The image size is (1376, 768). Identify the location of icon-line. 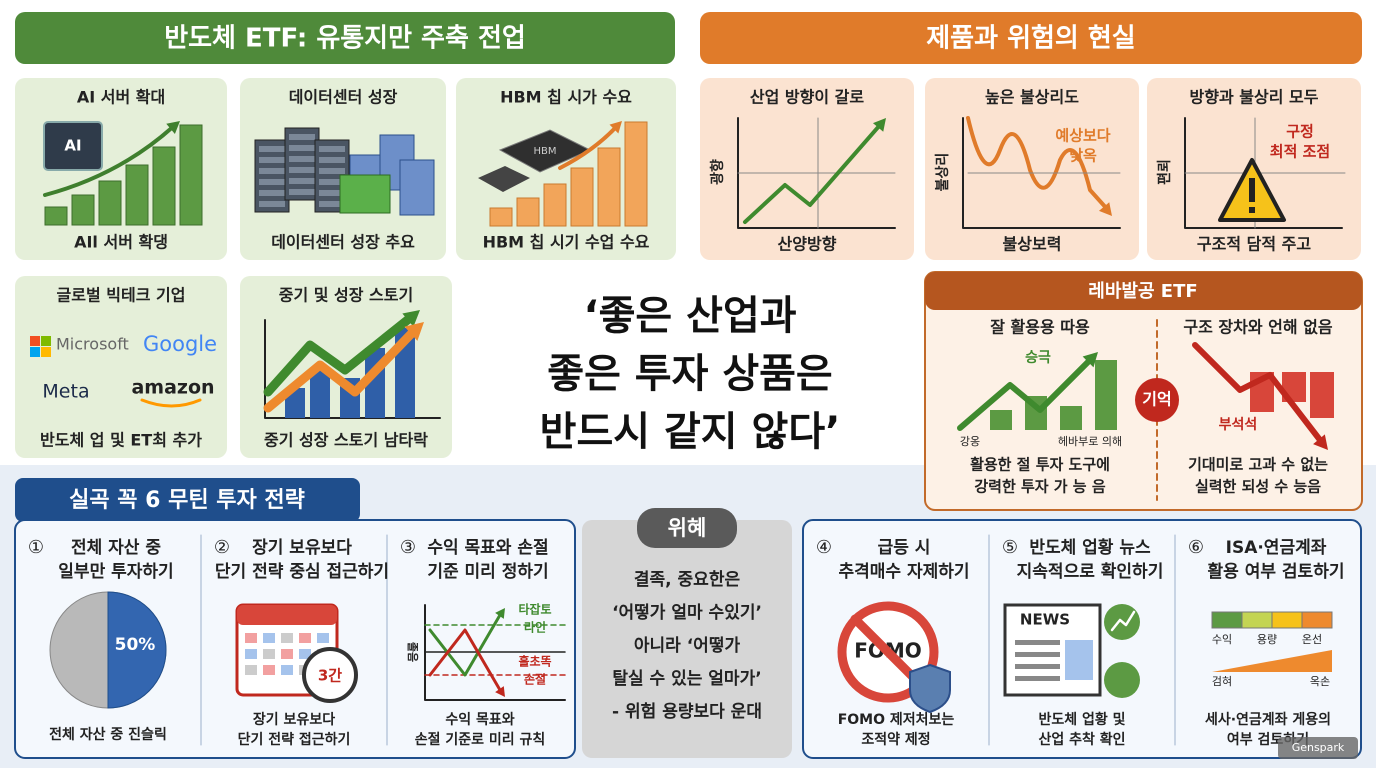
(1123, 621).